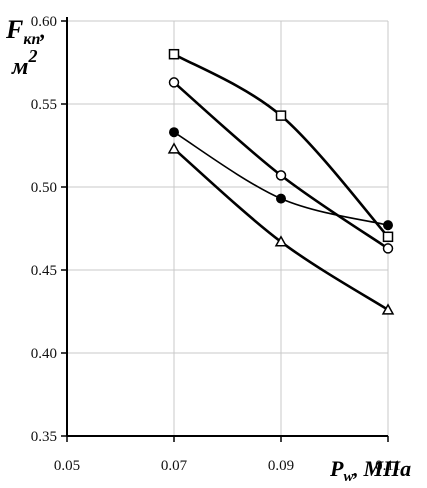 This screenshot has width=427, height=488. I want to click on x-axis-title-main: P, so click(336, 468).